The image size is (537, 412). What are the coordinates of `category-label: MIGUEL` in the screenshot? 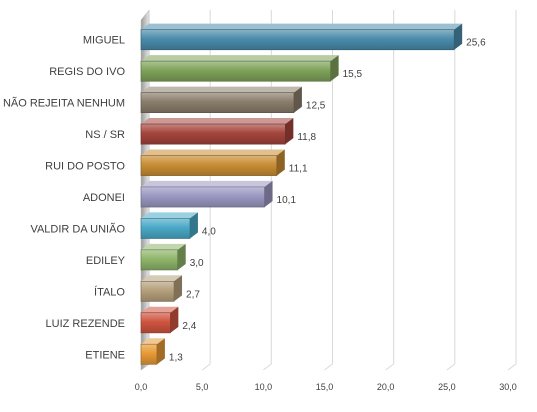 It's located at (104, 41).